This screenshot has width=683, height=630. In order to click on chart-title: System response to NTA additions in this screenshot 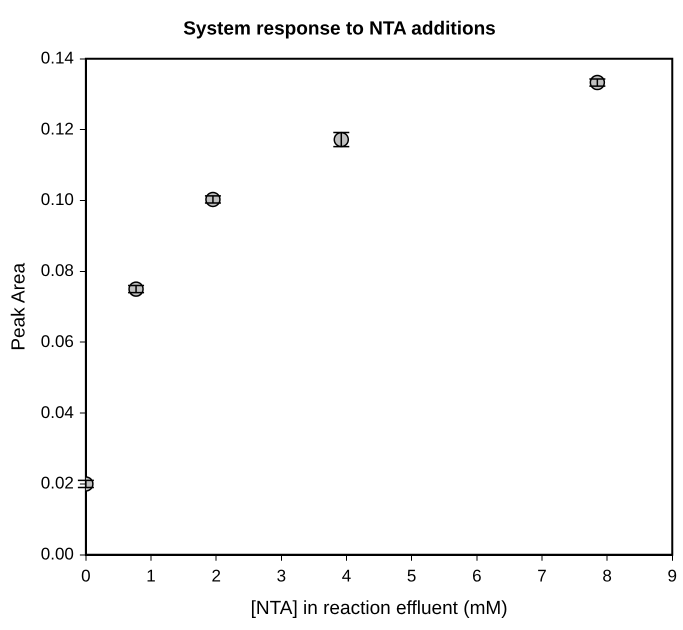, I will do `click(339, 29)`.